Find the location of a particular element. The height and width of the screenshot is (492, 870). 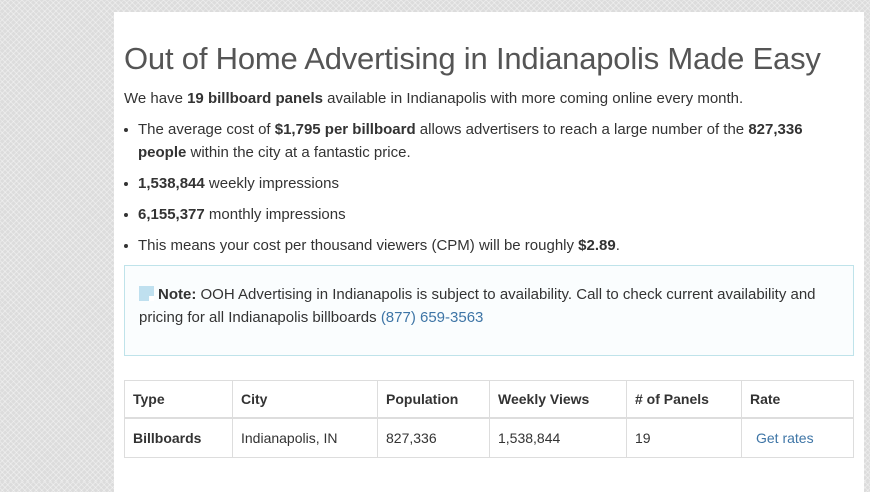

monthly-impressions-value: 6,155,377 is located at coordinates (171, 214).